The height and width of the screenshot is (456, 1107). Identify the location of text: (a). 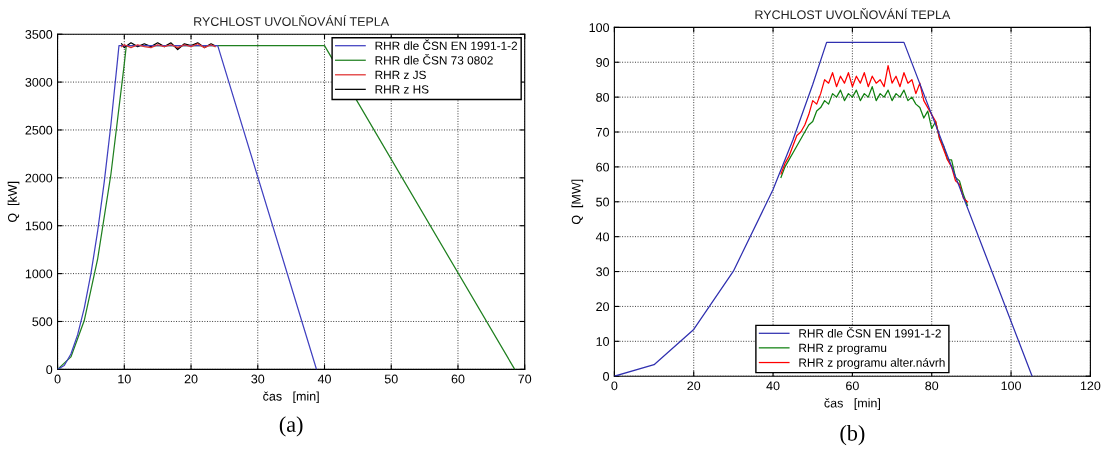
(291, 426).